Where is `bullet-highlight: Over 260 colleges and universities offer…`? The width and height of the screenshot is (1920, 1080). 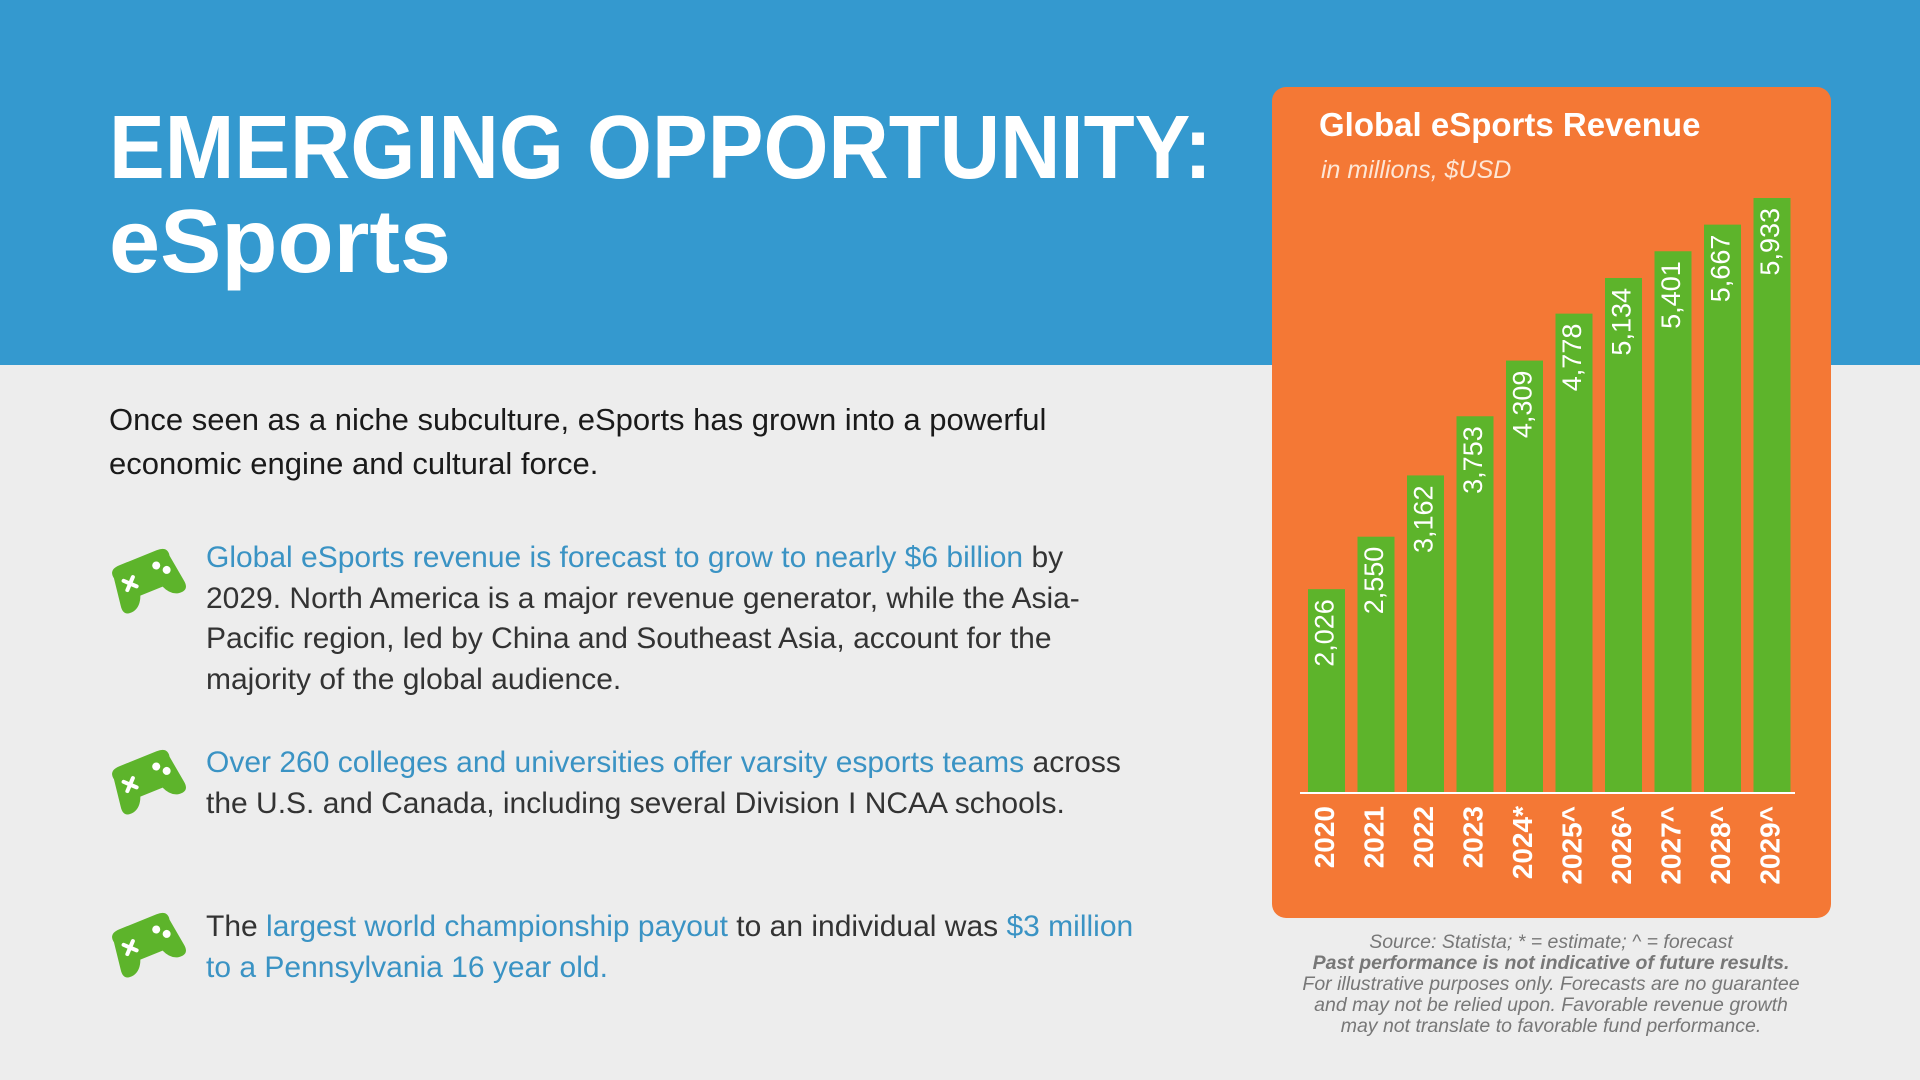 bullet-highlight: Over 260 colleges and universities offer… is located at coordinates (615, 762).